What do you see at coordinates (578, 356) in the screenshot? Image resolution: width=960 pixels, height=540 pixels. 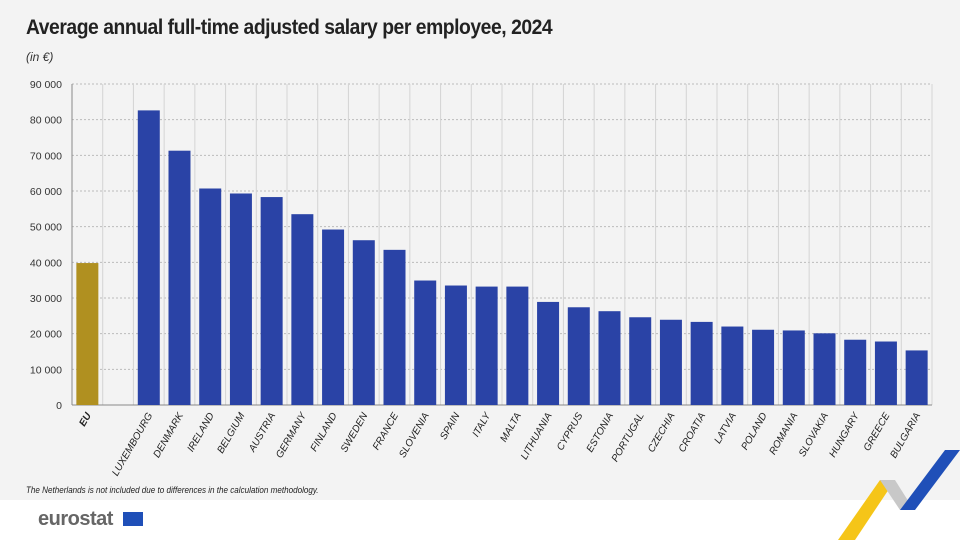 I see `bar-cyprus` at bounding box center [578, 356].